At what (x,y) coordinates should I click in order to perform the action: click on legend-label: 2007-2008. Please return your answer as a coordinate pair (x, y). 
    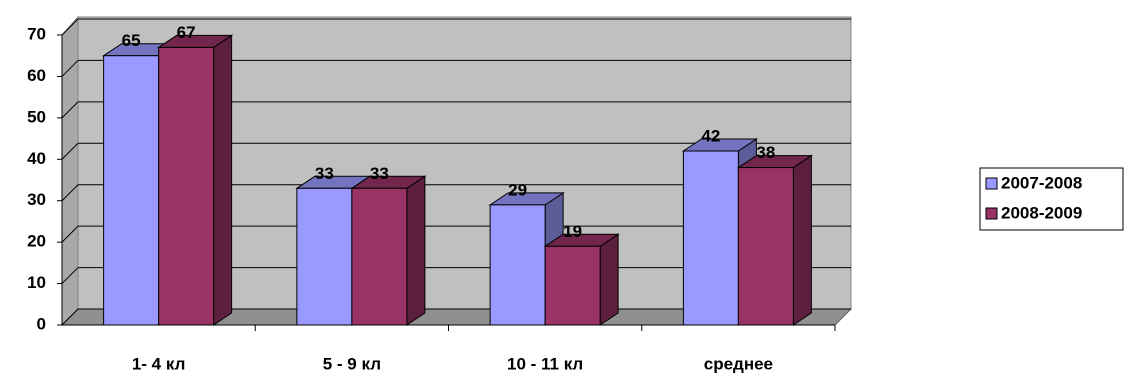
    Looking at the image, I should click on (1041, 182).